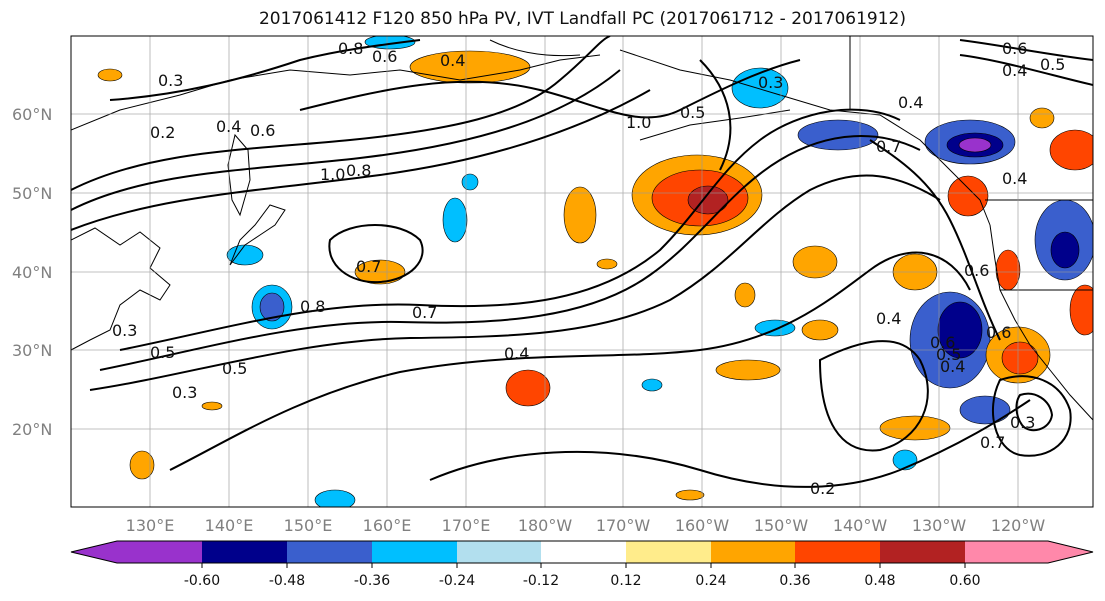 This screenshot has height=601, width=1105. What do you see at coordinates (781, 525) in the screenshot?
I see `lon-label: 150°W` at bounding box center [781, 525].